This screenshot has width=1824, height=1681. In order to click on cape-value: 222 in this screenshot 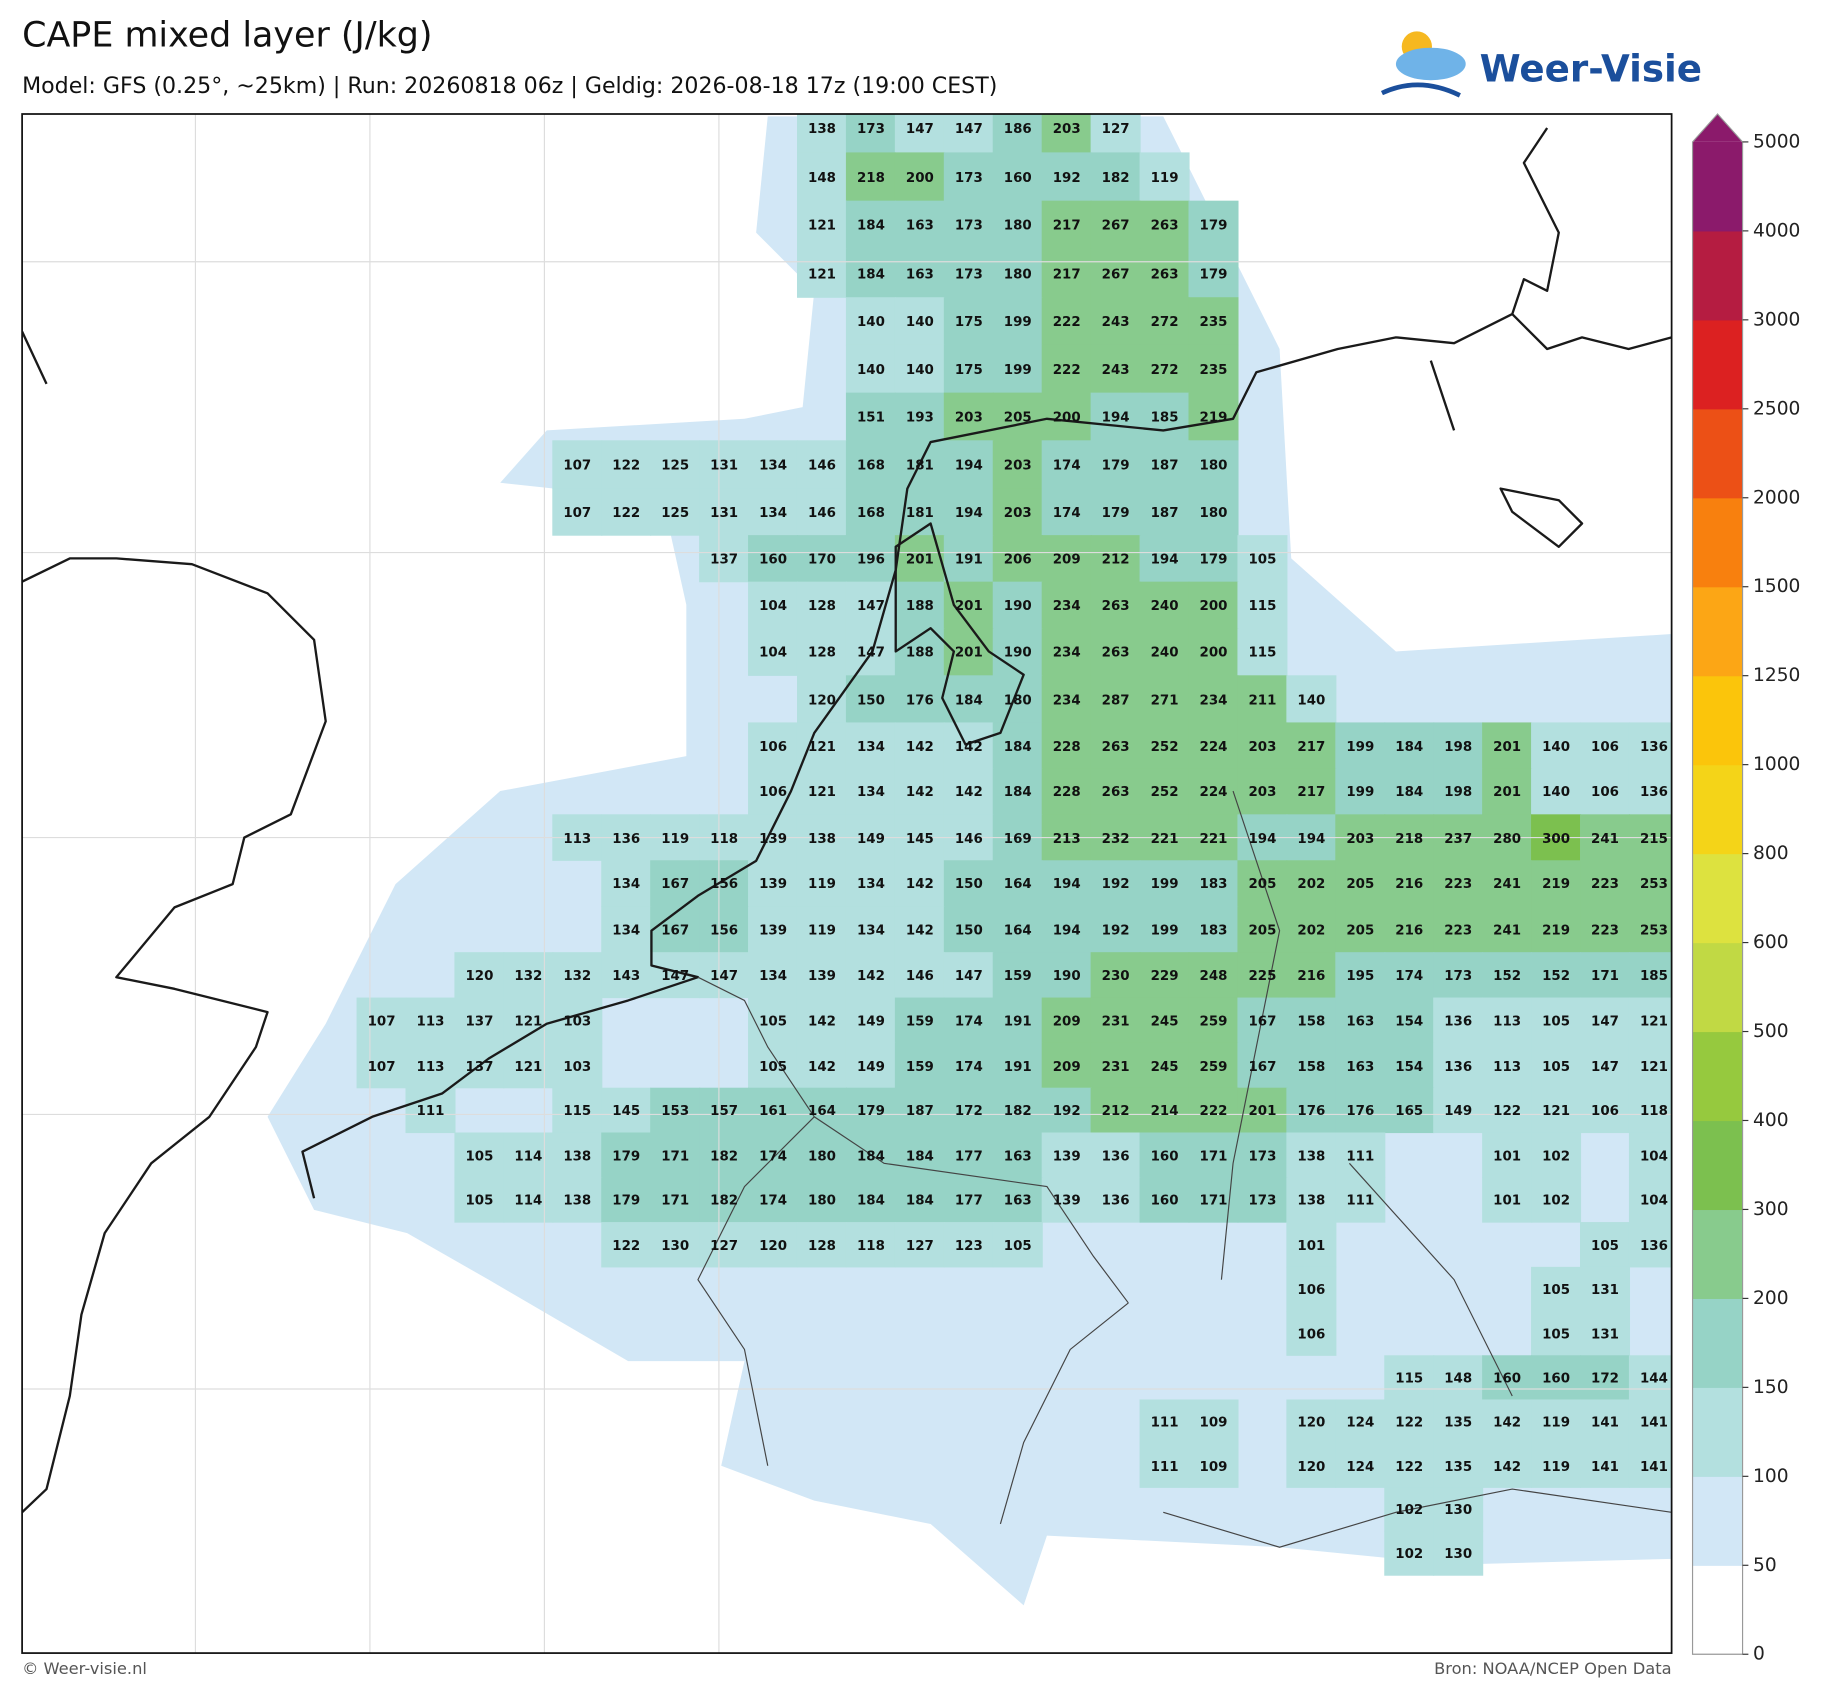, I will do `click(1214, 1111)`.